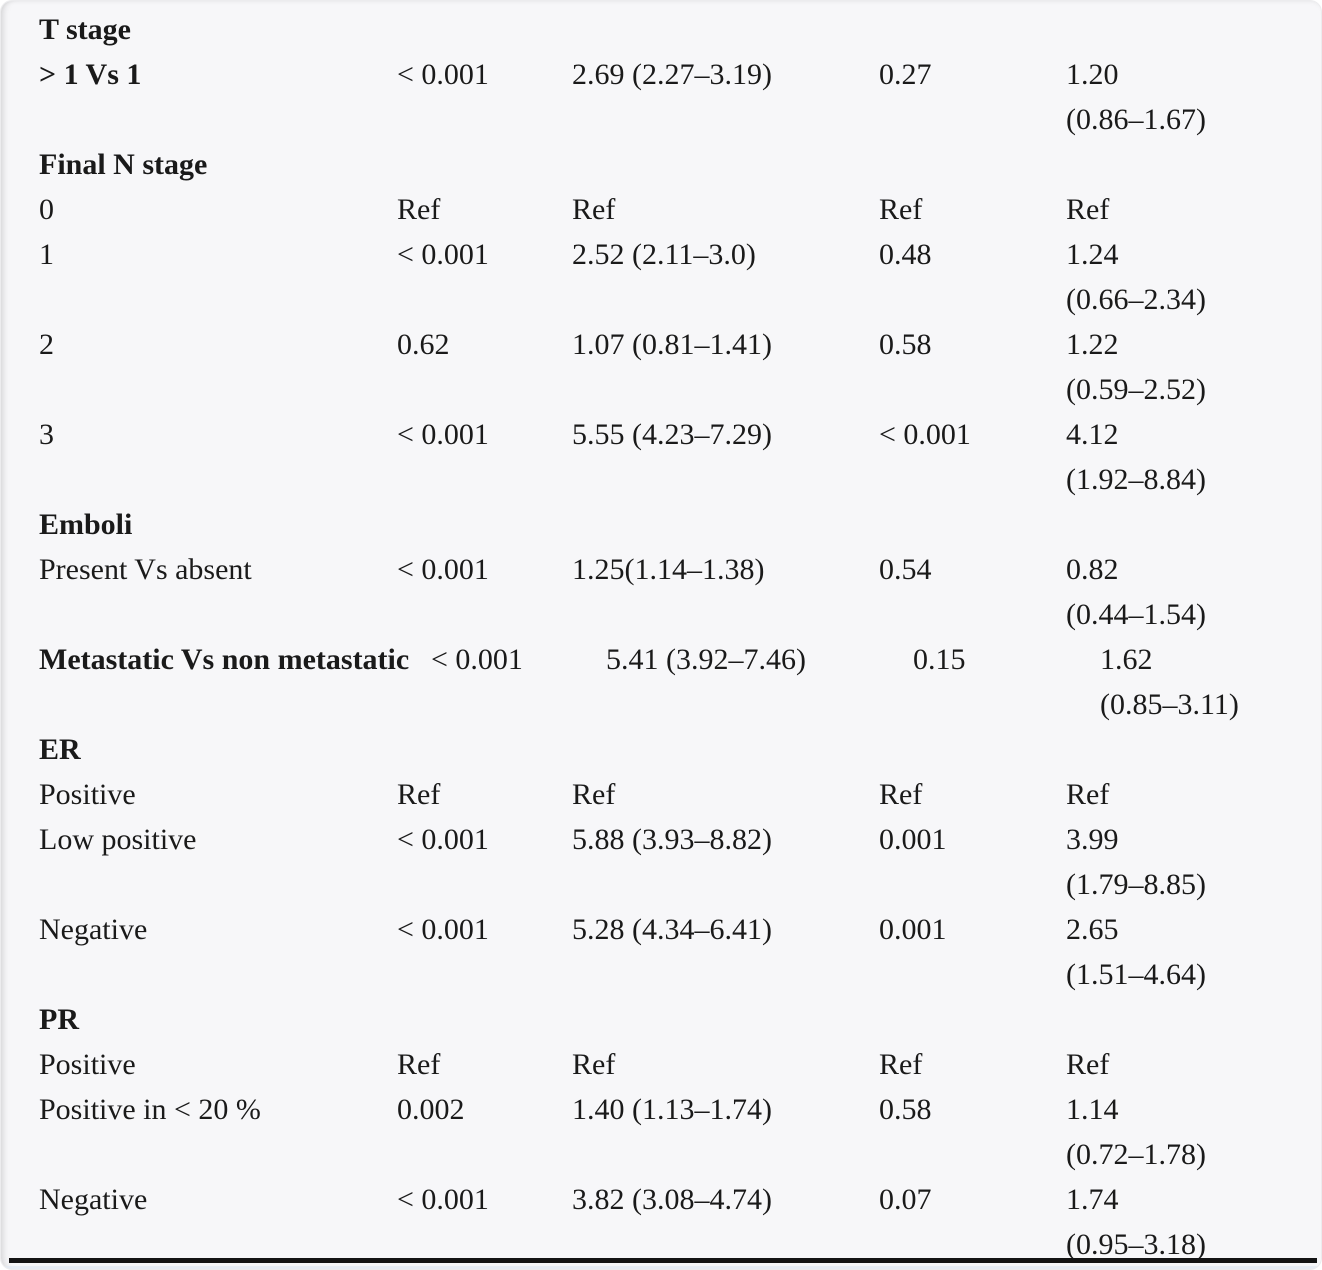  Describe the element at coordinates (431, 1109) in the screenshot. I see `univariate-p-value: 0.002` at that location.